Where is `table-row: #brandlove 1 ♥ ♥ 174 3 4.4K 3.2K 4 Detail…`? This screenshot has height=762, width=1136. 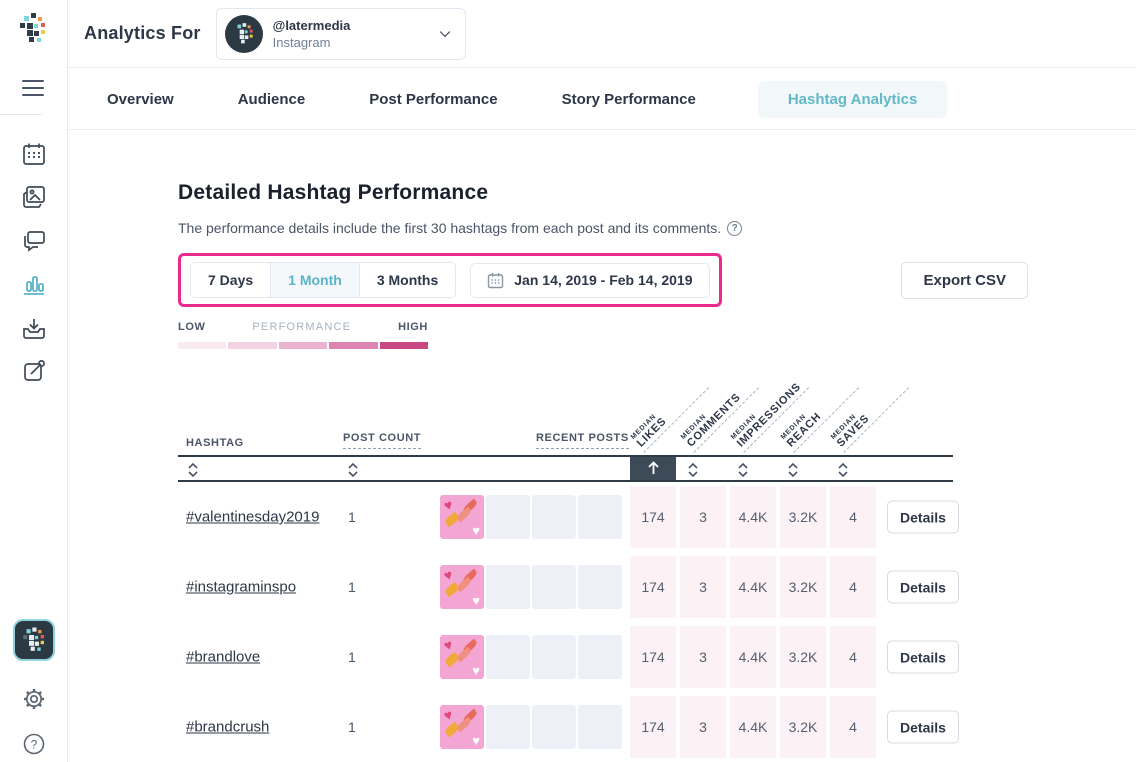
table-row: #brandlove 1 ♥ ♥ 174 3 4.4K 3.2K 4 Detail… is located at coordinates (568, 657).